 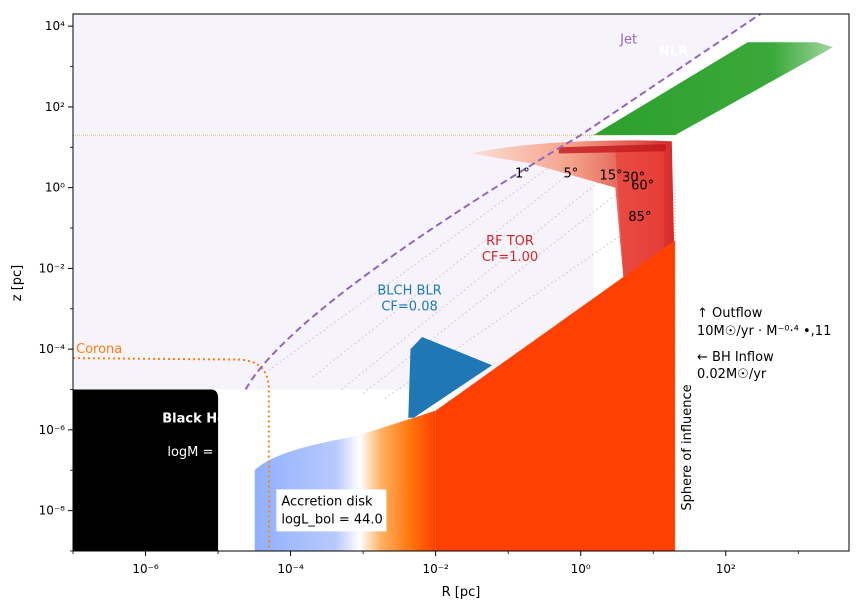 What do you see at coordinates (522, 173) in the screenshot?
I see `angle-label-0: 1°` at bounding box center [522, 173].